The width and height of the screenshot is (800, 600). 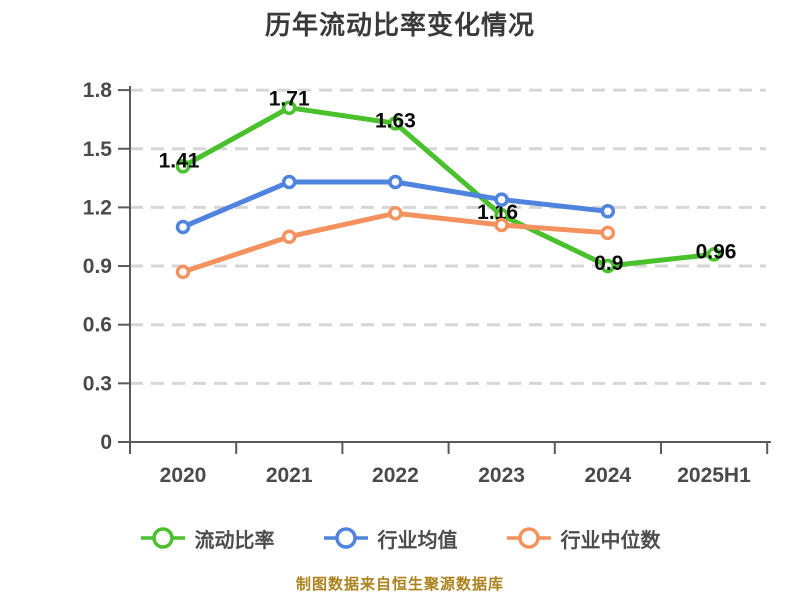 I want to click on legend-item-current-ratio: 流动比率, so click(x=207, y=538).